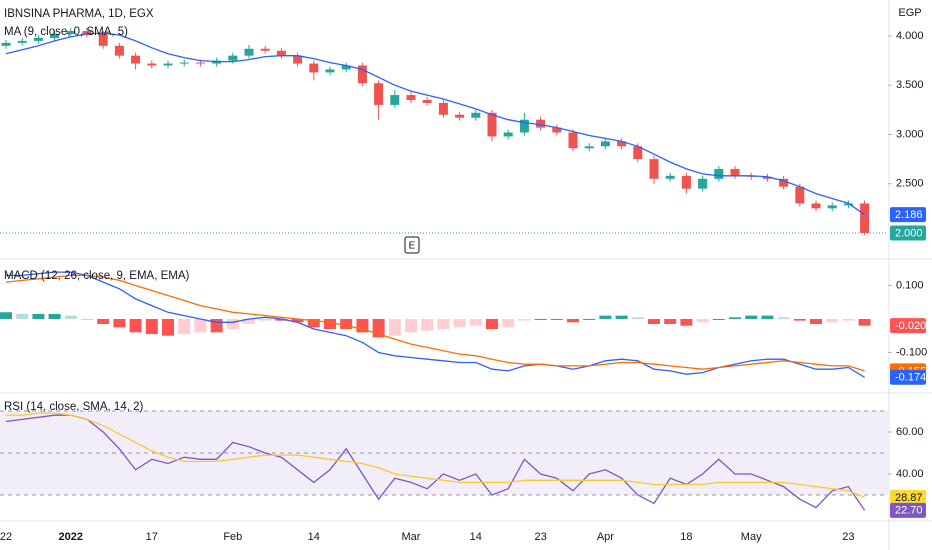 This screenshot has height=550, width=932. Describe the element at coordinates (686, 537) in the screenshot. I see `x-tick-label: 18` at that location.